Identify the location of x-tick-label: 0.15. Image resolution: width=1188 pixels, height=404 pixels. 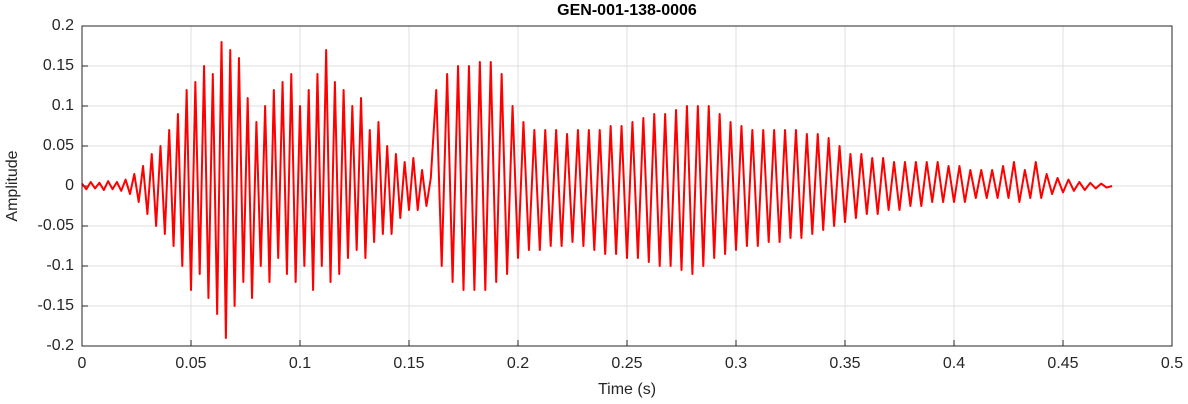
(408, 363).